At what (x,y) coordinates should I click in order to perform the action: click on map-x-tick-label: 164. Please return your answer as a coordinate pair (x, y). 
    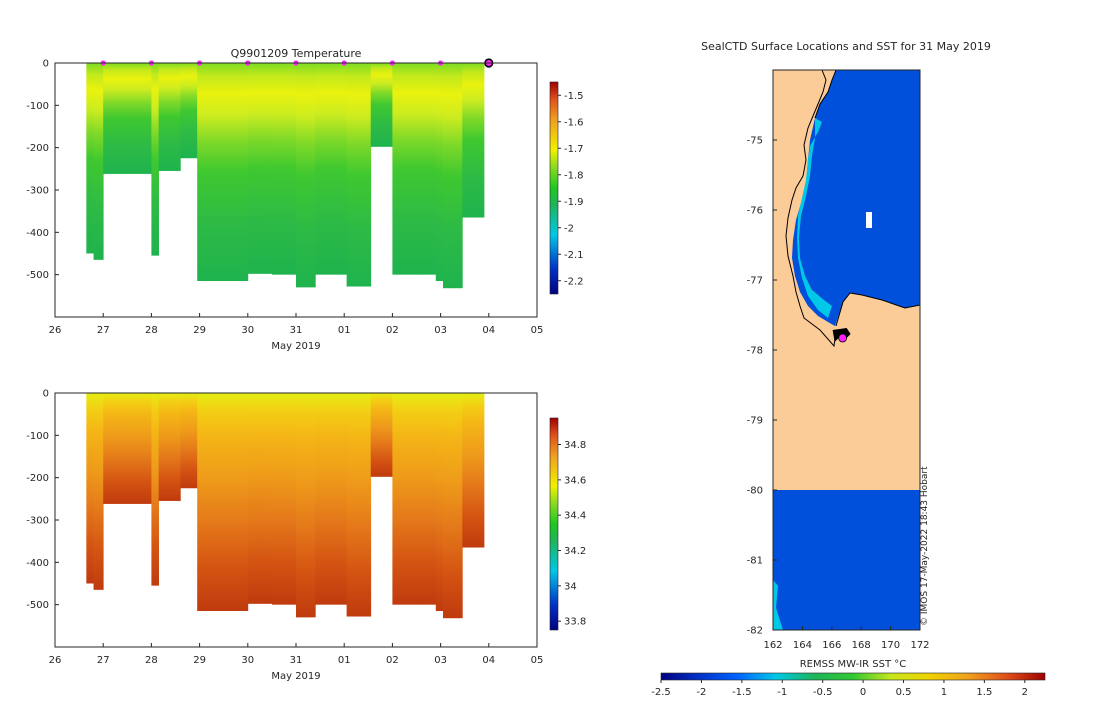
    Looking at the image, I should click on (802, 645).